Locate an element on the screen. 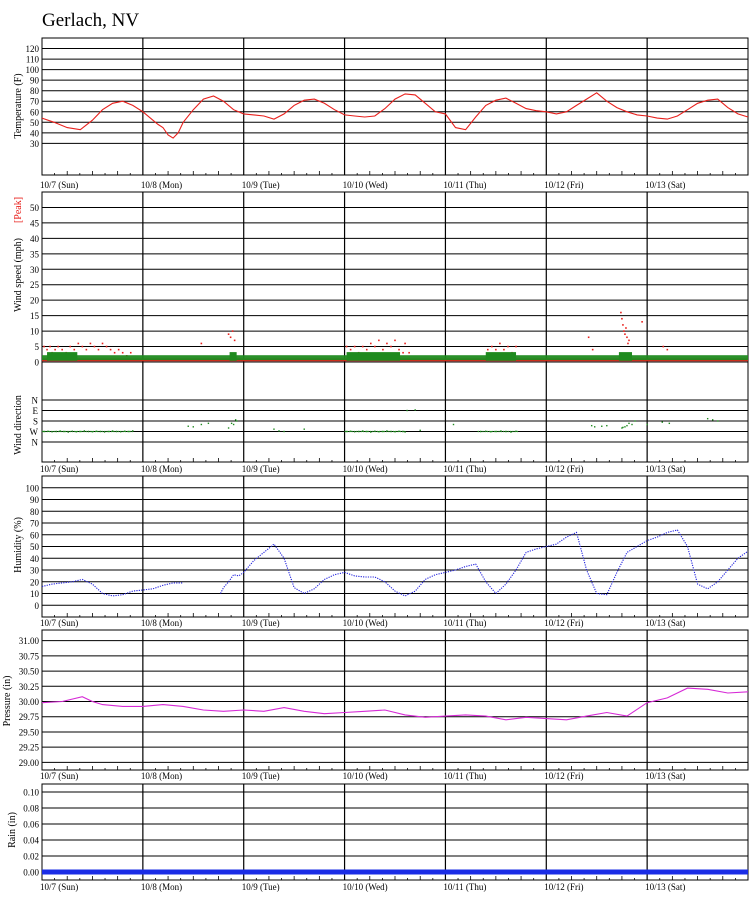  humidity-tick-label: 60 is located at coordinates (35, 535).